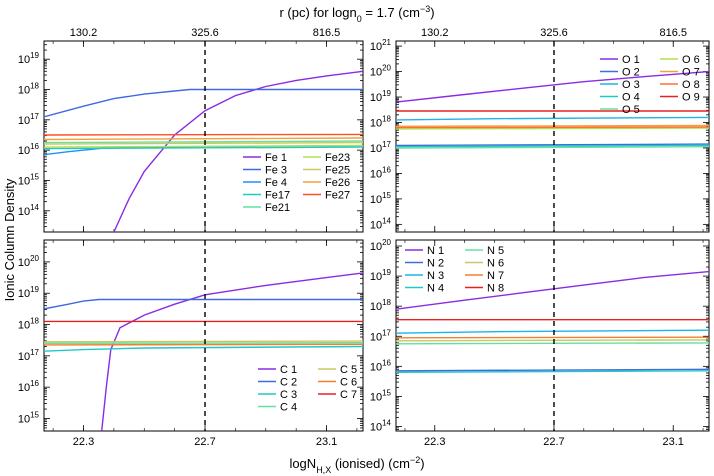 The width and height of the screenshot is (714, 476). I want to click on series-line-c3, so click(203, 348).